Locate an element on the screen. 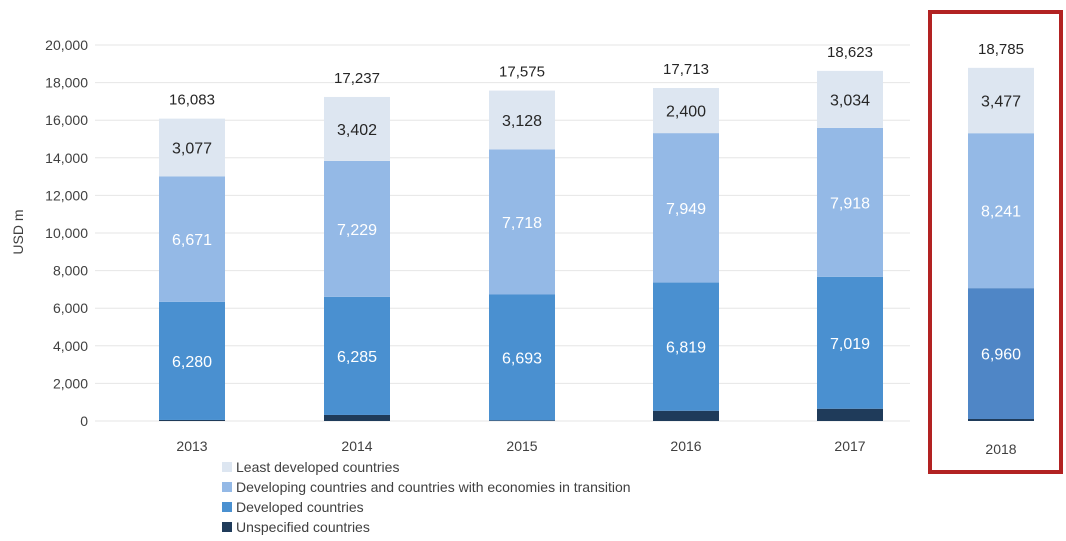 The image size is (1066, 541). segment-label: 6,960 is located at coordinates (1001, 355).